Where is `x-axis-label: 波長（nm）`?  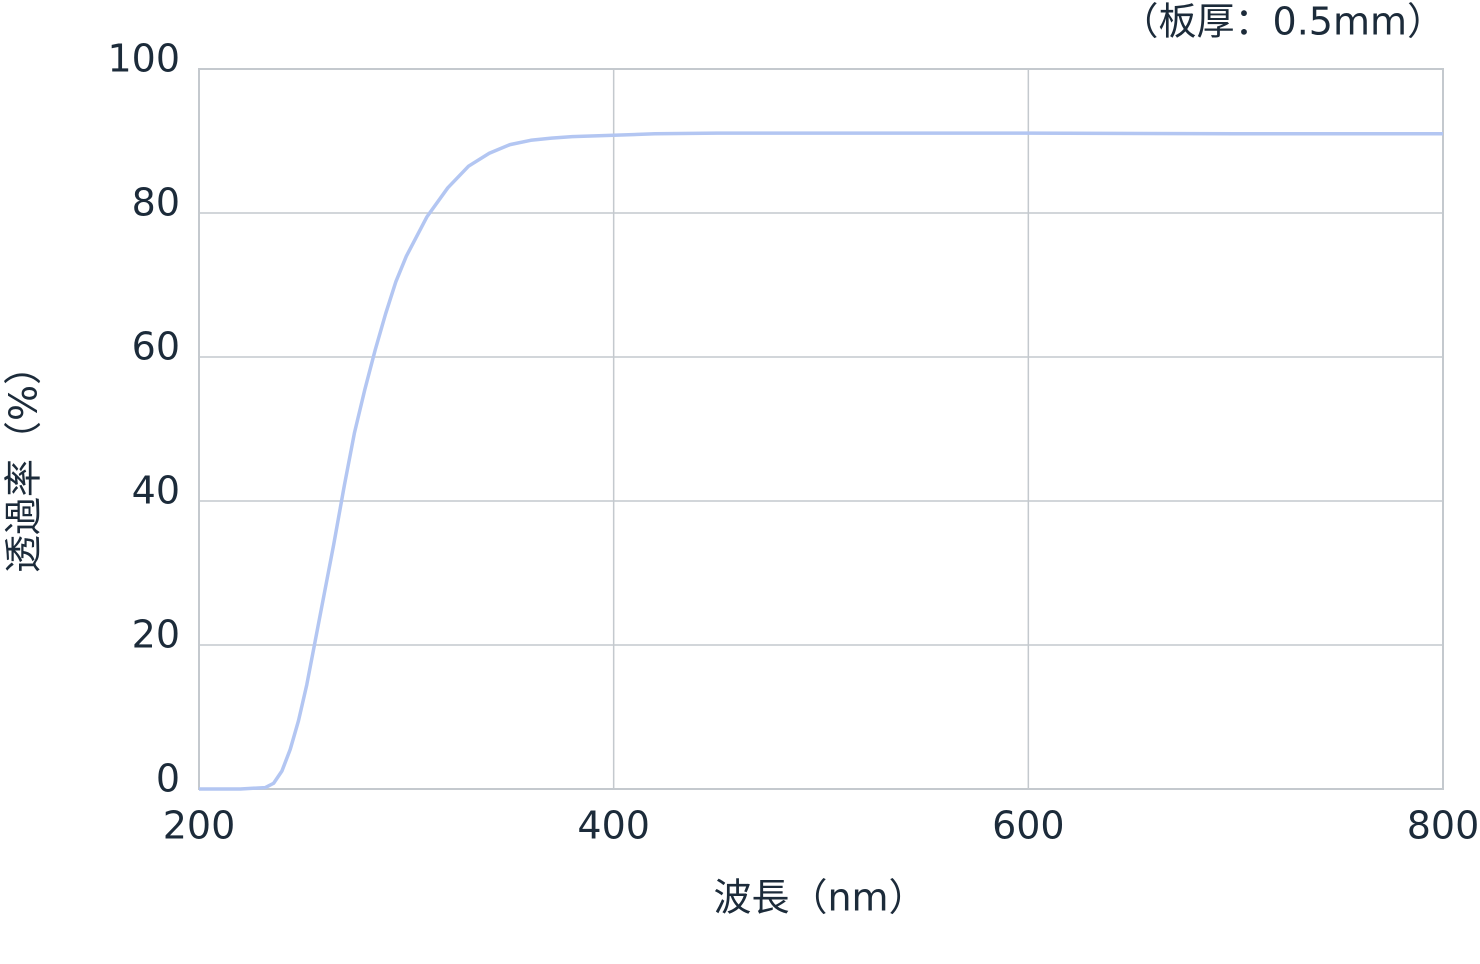 x-axis-label: 波長（nm） is located at coordinates (819, 898).